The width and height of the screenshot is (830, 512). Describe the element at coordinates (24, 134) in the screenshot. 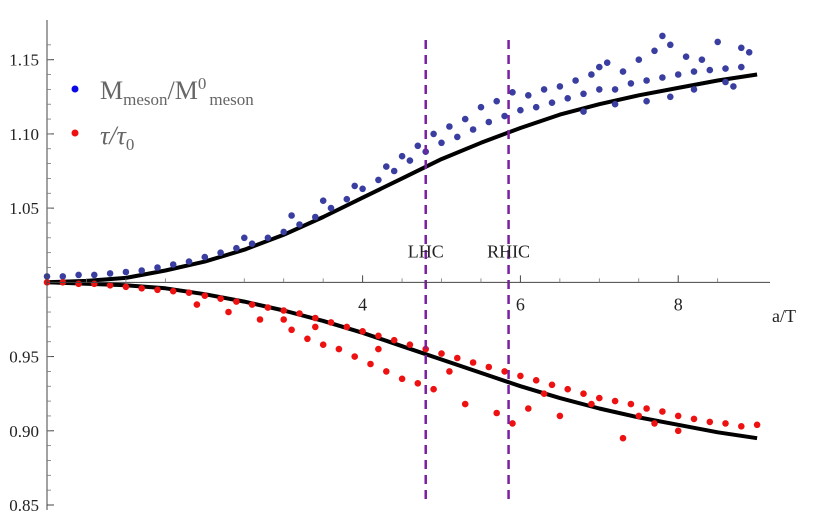

I see `y-tick-label-4: 1.10` at that location.